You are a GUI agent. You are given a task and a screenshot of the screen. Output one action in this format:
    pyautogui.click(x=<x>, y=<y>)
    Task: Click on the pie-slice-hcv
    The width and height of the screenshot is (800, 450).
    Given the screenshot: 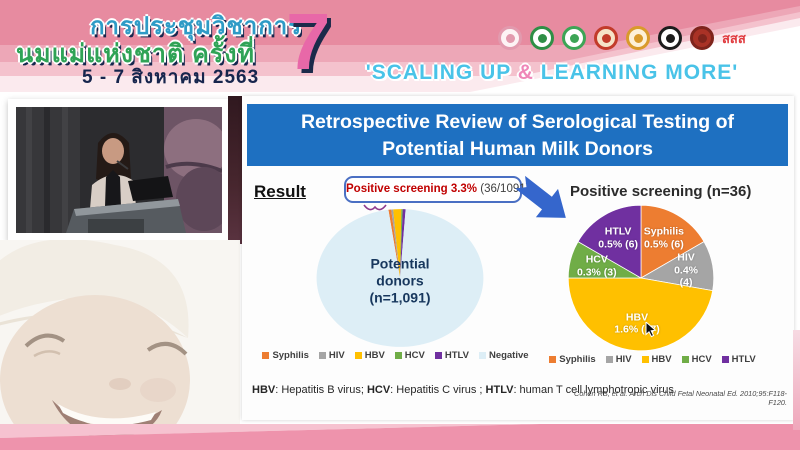 What is the action you would take?
    pyautogui.click(x=401, y=243)
    